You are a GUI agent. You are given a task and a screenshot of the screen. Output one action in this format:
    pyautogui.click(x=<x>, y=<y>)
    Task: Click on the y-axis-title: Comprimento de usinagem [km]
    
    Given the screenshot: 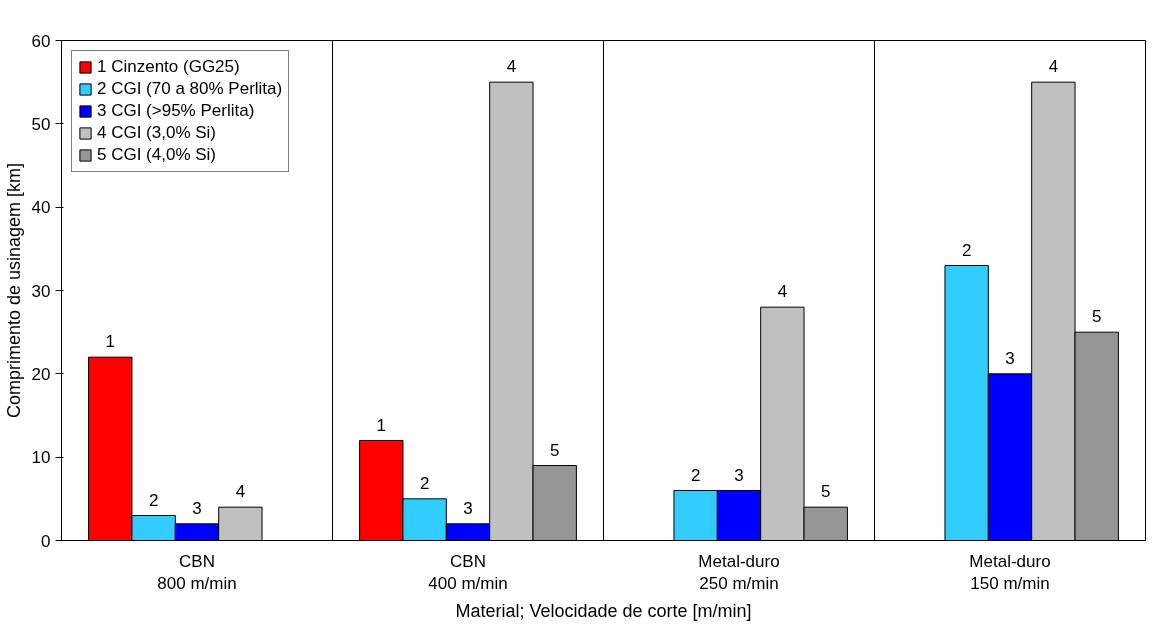 What is the action you would take?
    pyautogui.click(x=13, y=290)
    